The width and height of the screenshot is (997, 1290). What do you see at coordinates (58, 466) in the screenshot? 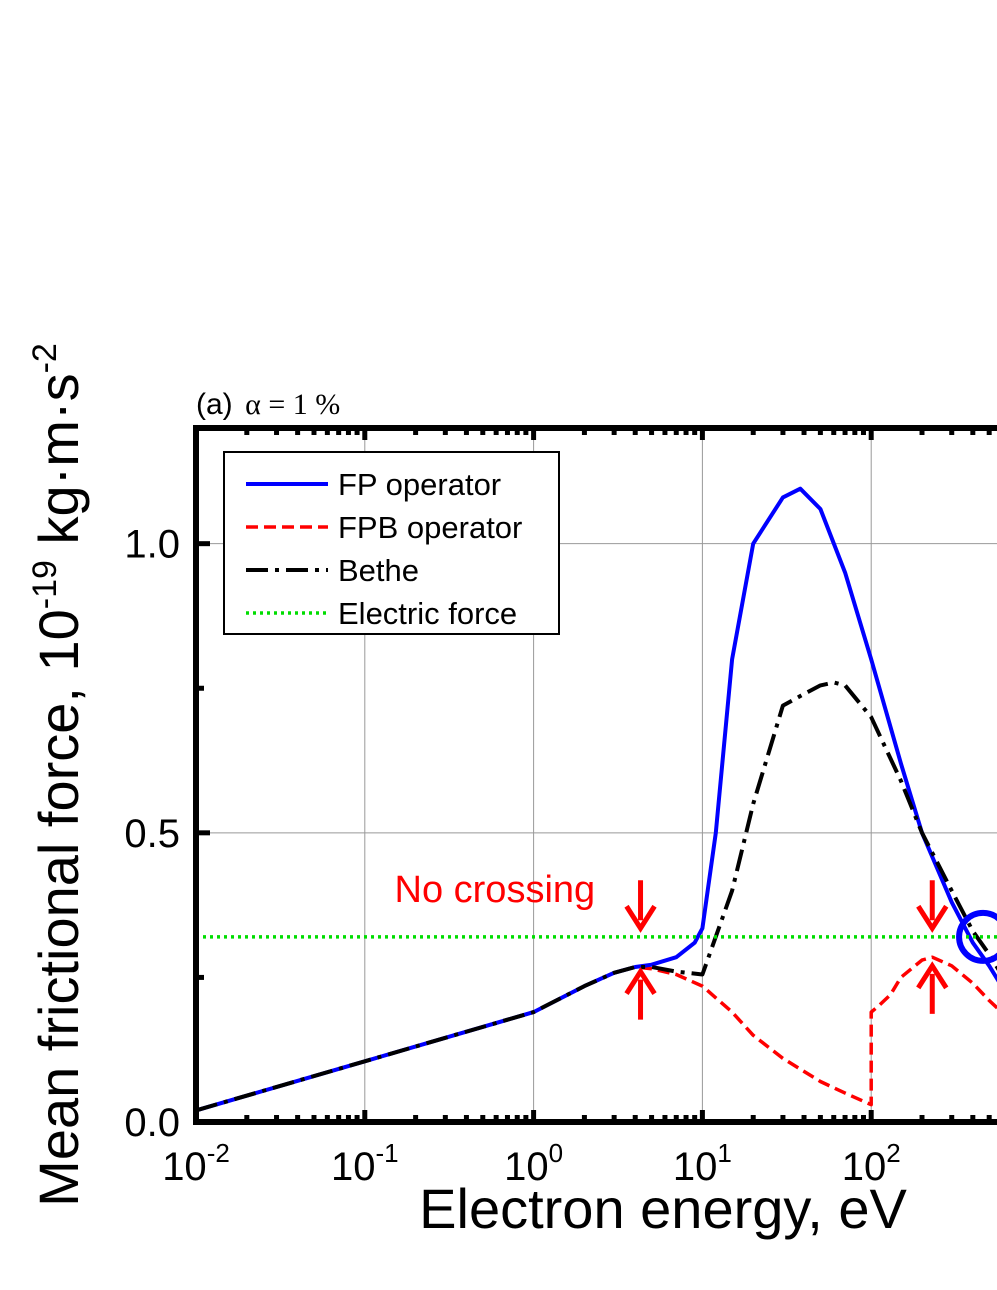
I see `y-axis-title-mid: kg·m·s` at bounding box center [58, 466].